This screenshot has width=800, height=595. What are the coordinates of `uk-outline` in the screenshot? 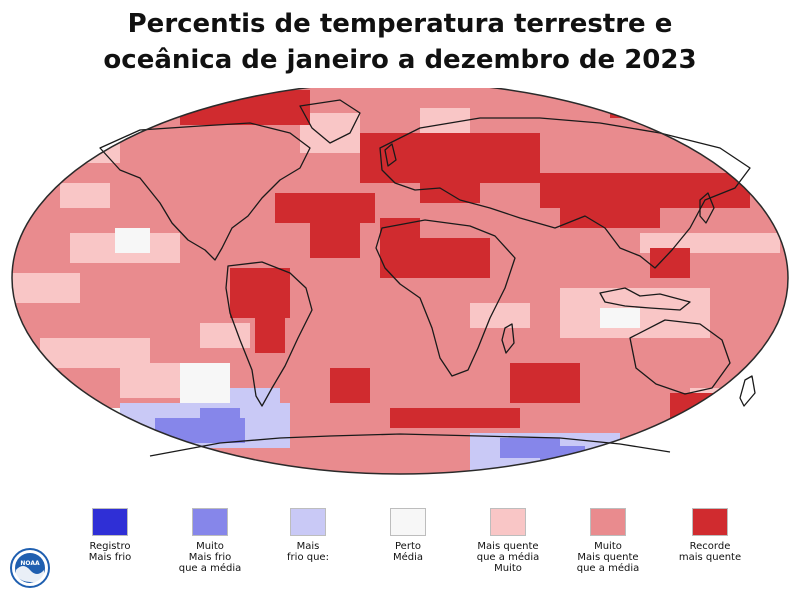 It's located at (390, 155).